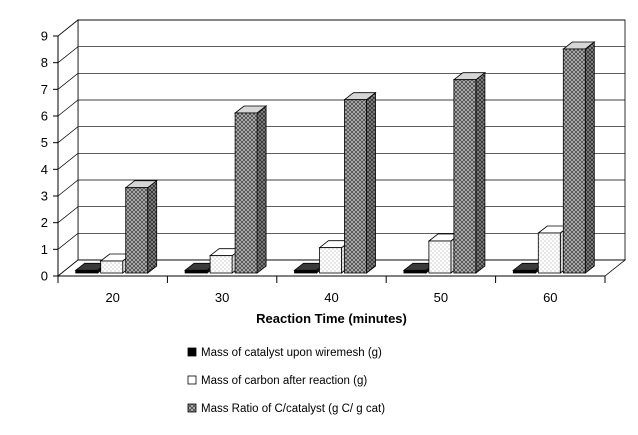  What do you see at coordinates (284, 381) in the screenshot?
I see `legend-label: Mass of carbon after reaction (g)` at bounding box center [284, 381].